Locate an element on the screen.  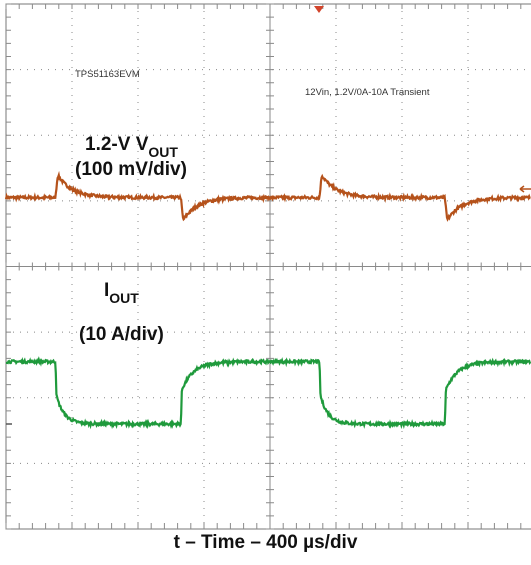
device-label: TPS51163EVM is located at coordinates (107, 74).